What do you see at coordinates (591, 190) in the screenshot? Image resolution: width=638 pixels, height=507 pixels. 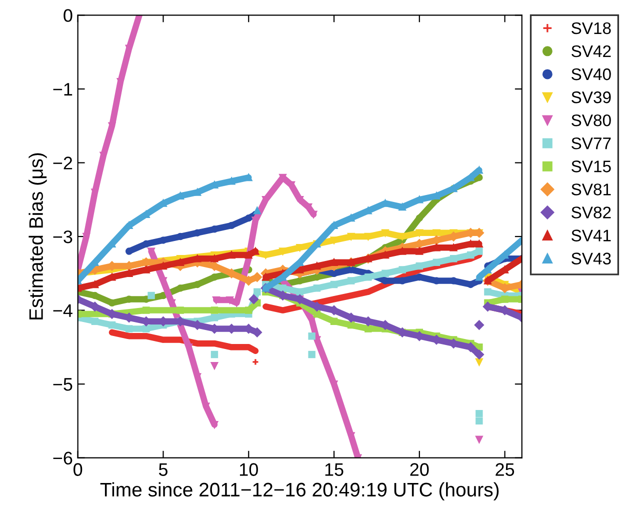 I see `legend-label: SV81` at bounding box center [591, 190].